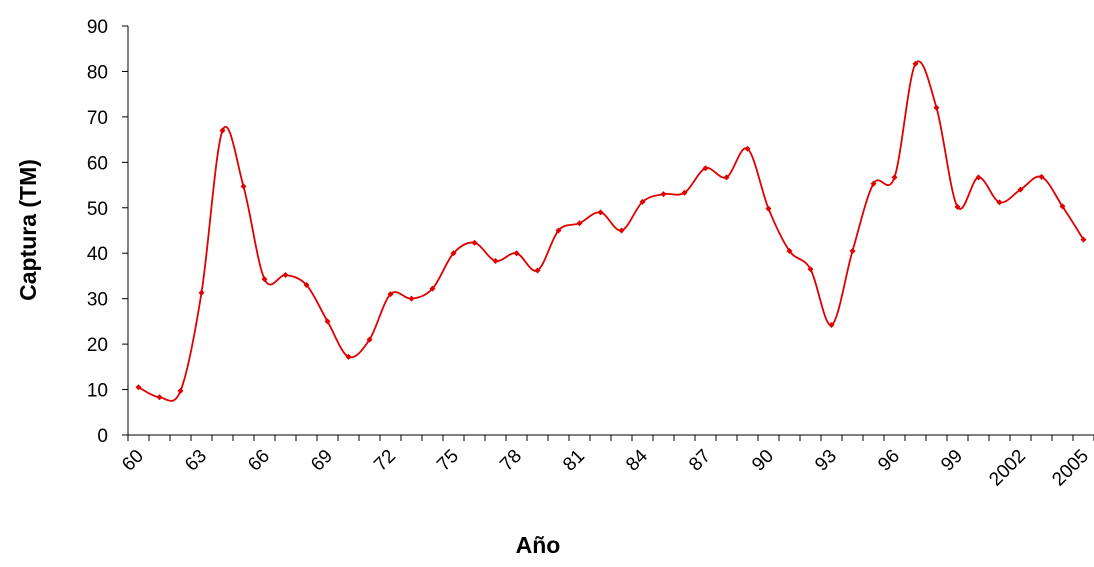 The width and height of the screenshot is (1094, 567). Describe the element at coordinates (133, 461) in the screenshot. I see `x-tick-label: 60` at that location.